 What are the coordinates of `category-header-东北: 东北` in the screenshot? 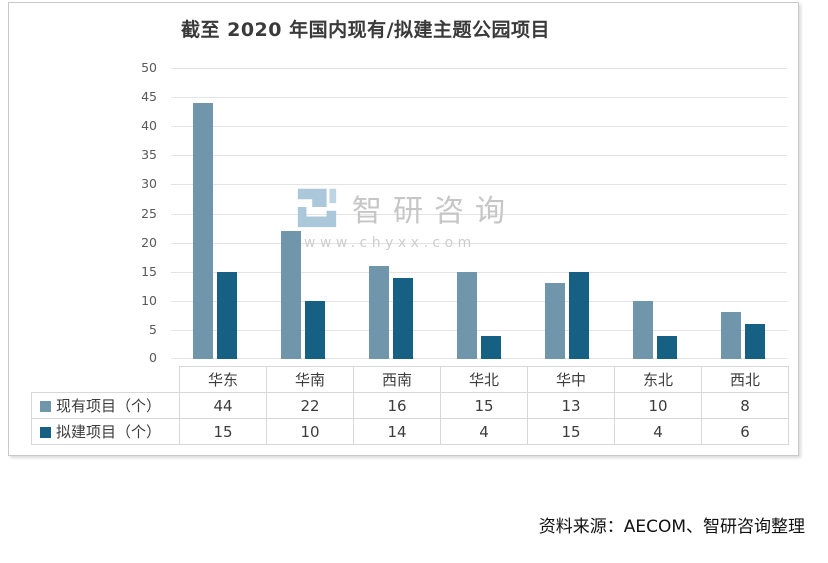 It's located at (658, 379).